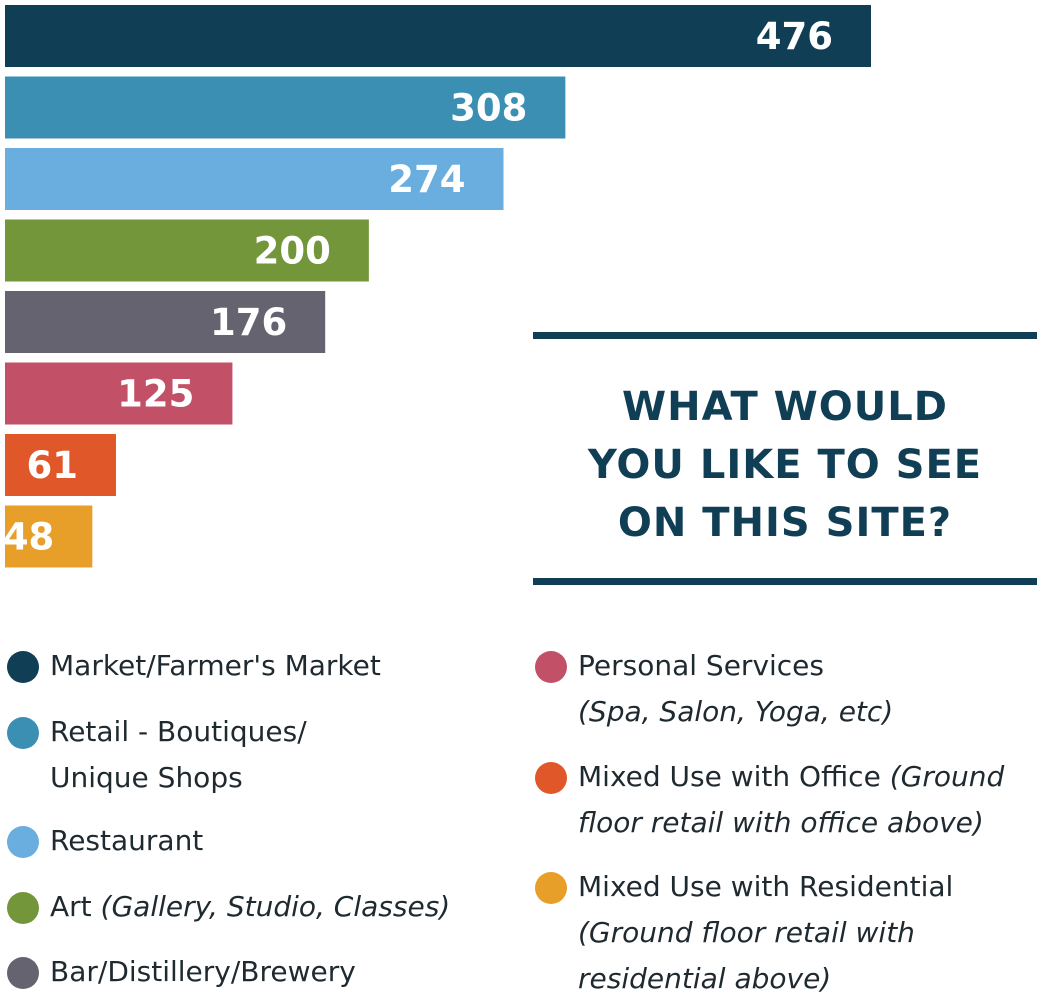  What do you see at coordinates (248, 322) in the screenshot?
I see `bar-value-bar: 176` at bounding box center [248, 322].